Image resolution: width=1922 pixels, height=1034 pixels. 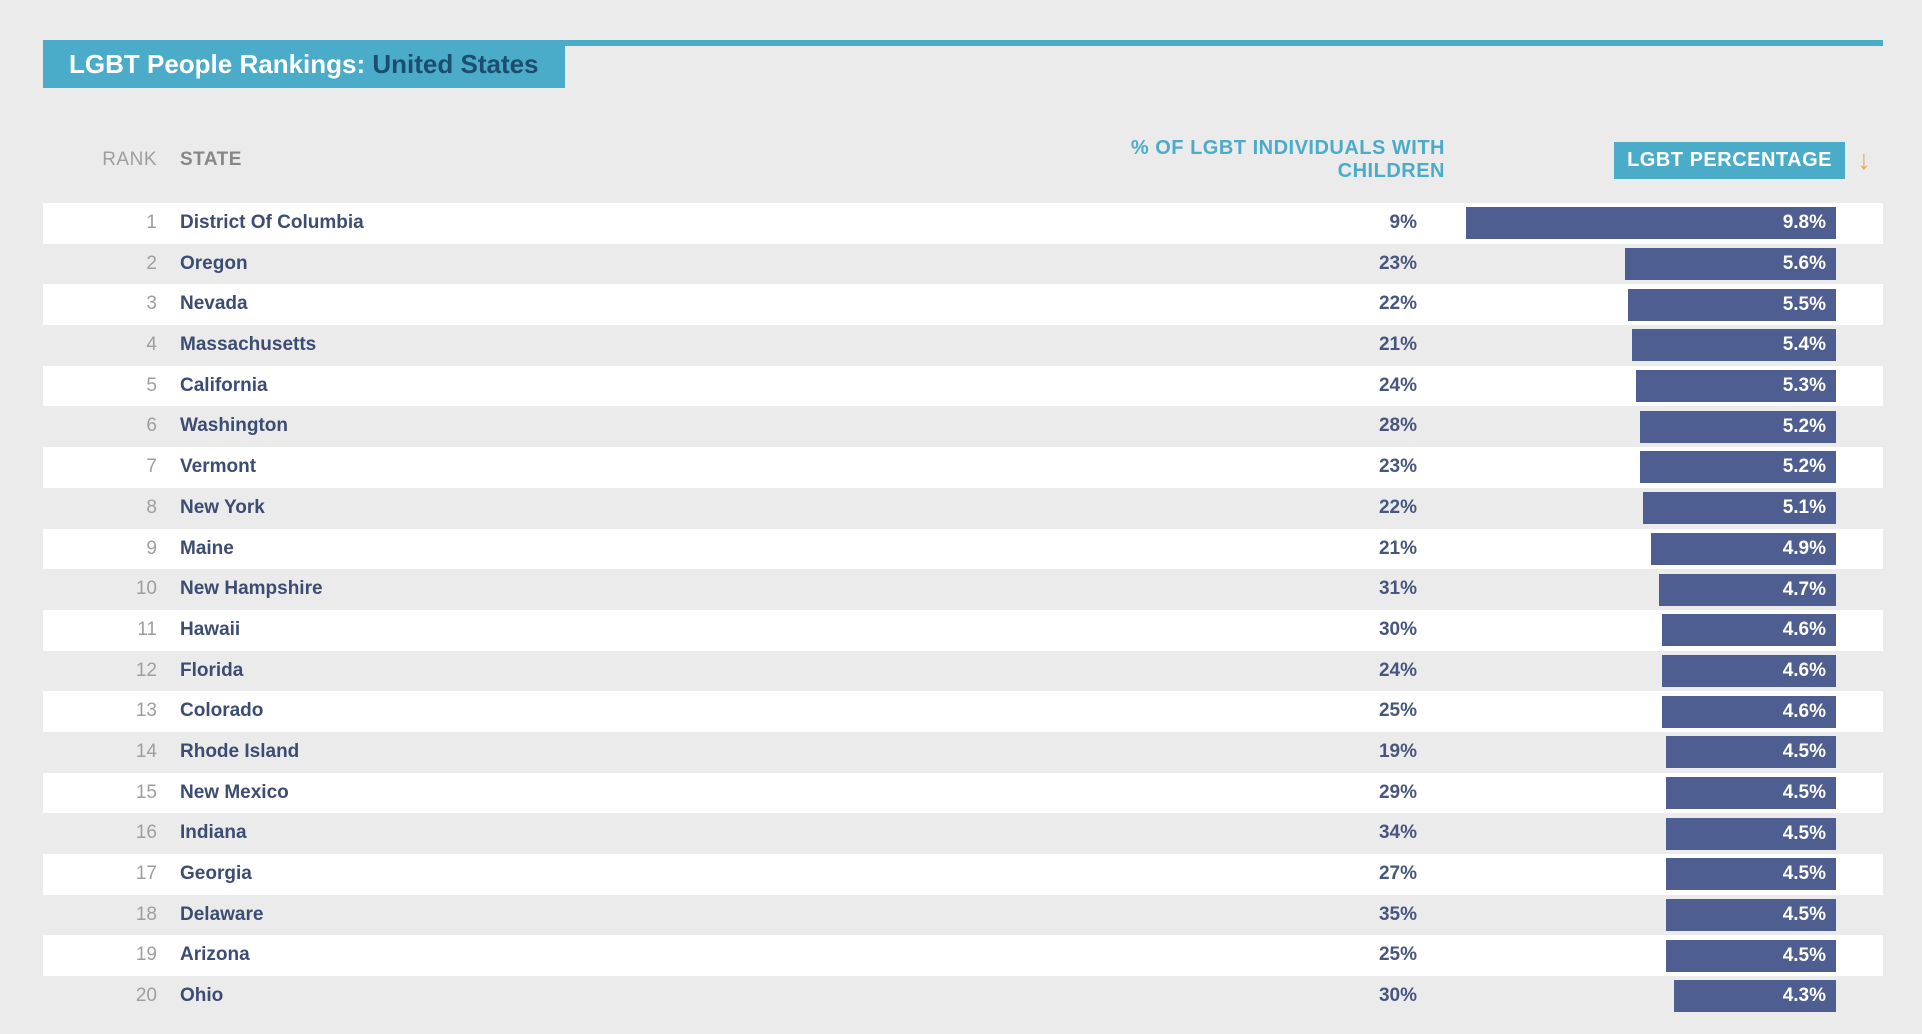 I want to click on lgbt-percentage-bar-track: 5.2%, so click(x=1651, y=467).